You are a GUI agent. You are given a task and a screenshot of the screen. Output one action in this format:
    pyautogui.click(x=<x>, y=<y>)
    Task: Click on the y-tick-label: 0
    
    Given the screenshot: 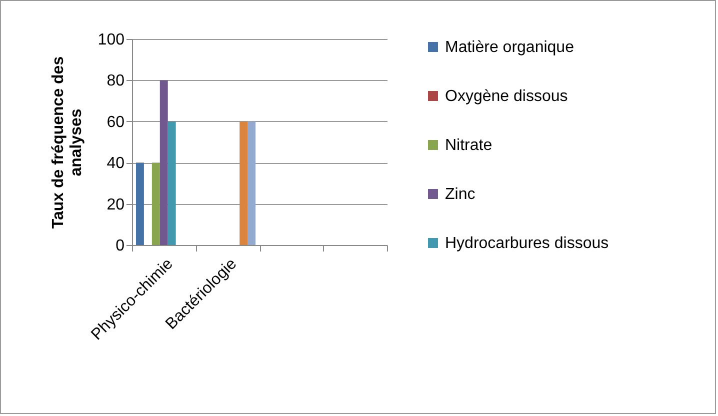 What is the action you would take?
    pyautogui.click(x=120, y=246)
    